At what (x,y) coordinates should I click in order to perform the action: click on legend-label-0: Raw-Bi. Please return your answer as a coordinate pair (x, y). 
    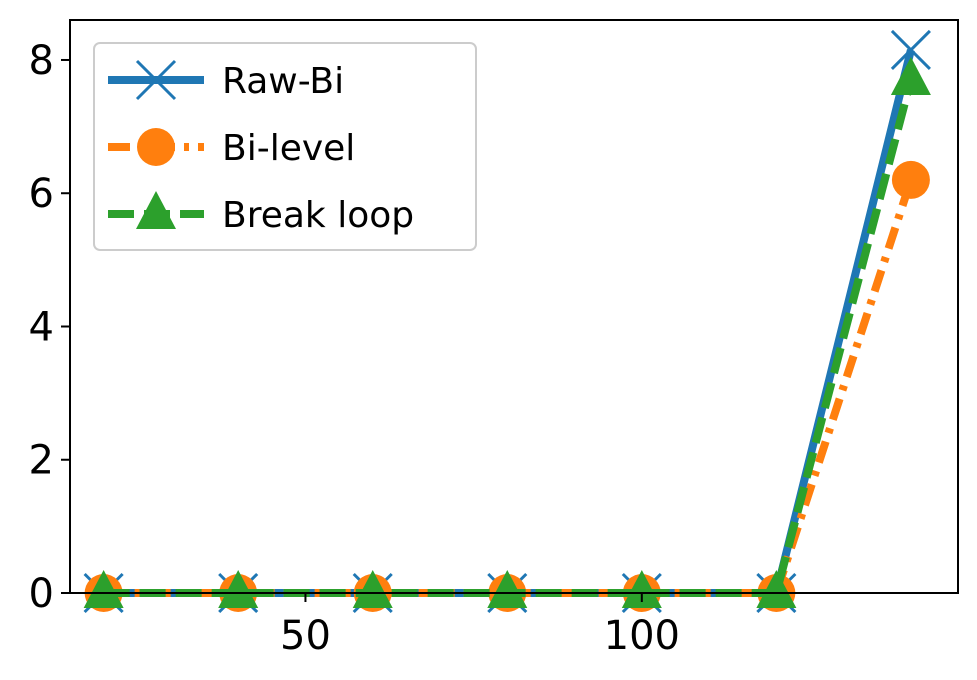
    Looking at the image, I should click on (283, 81).